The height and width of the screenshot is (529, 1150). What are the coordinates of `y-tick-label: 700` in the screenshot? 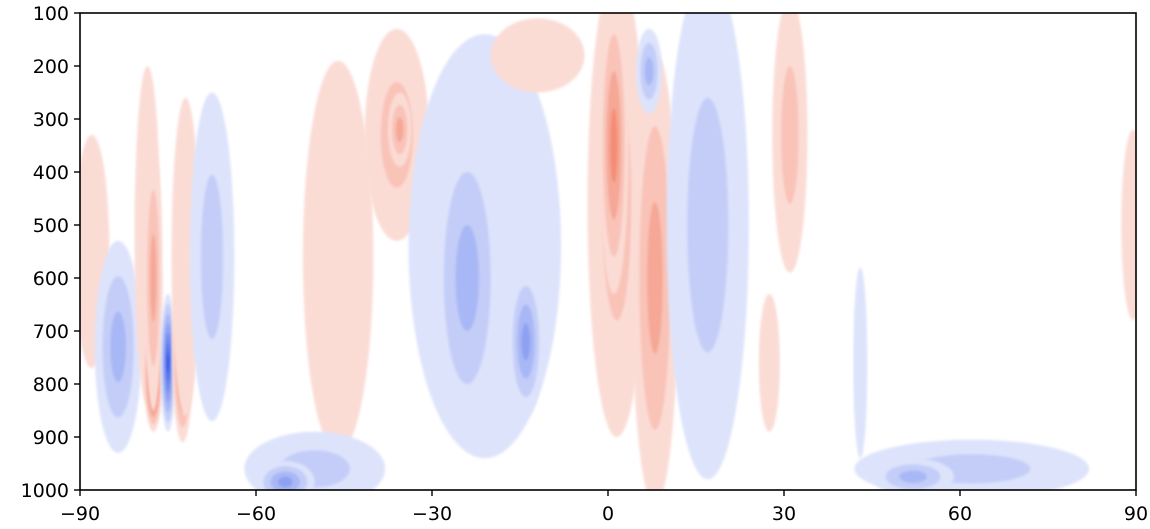 It's located at (51, 332).